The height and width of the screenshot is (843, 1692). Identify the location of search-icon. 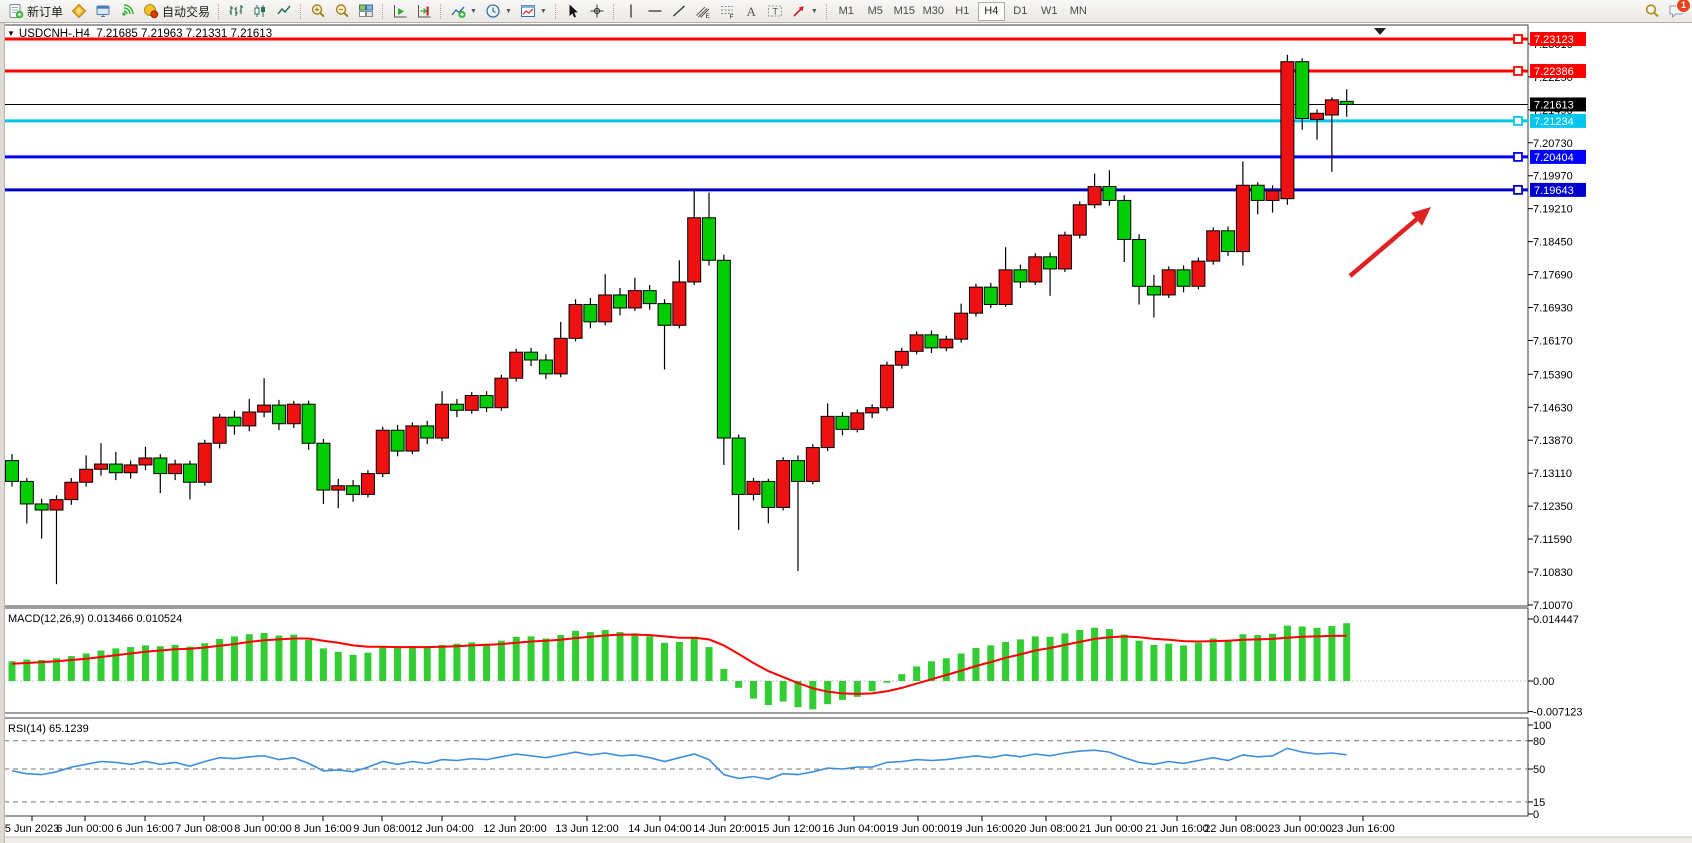
(1652, 11).